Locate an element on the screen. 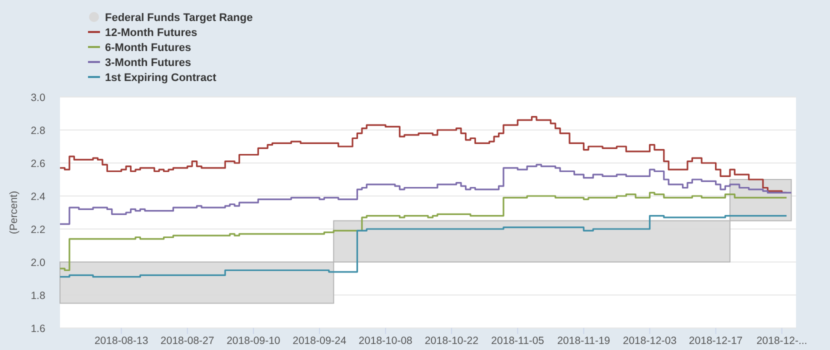 This screenshot has height=350, width=830. x-tick-label: 2018-08-27 is located at coordinates (187, 341).